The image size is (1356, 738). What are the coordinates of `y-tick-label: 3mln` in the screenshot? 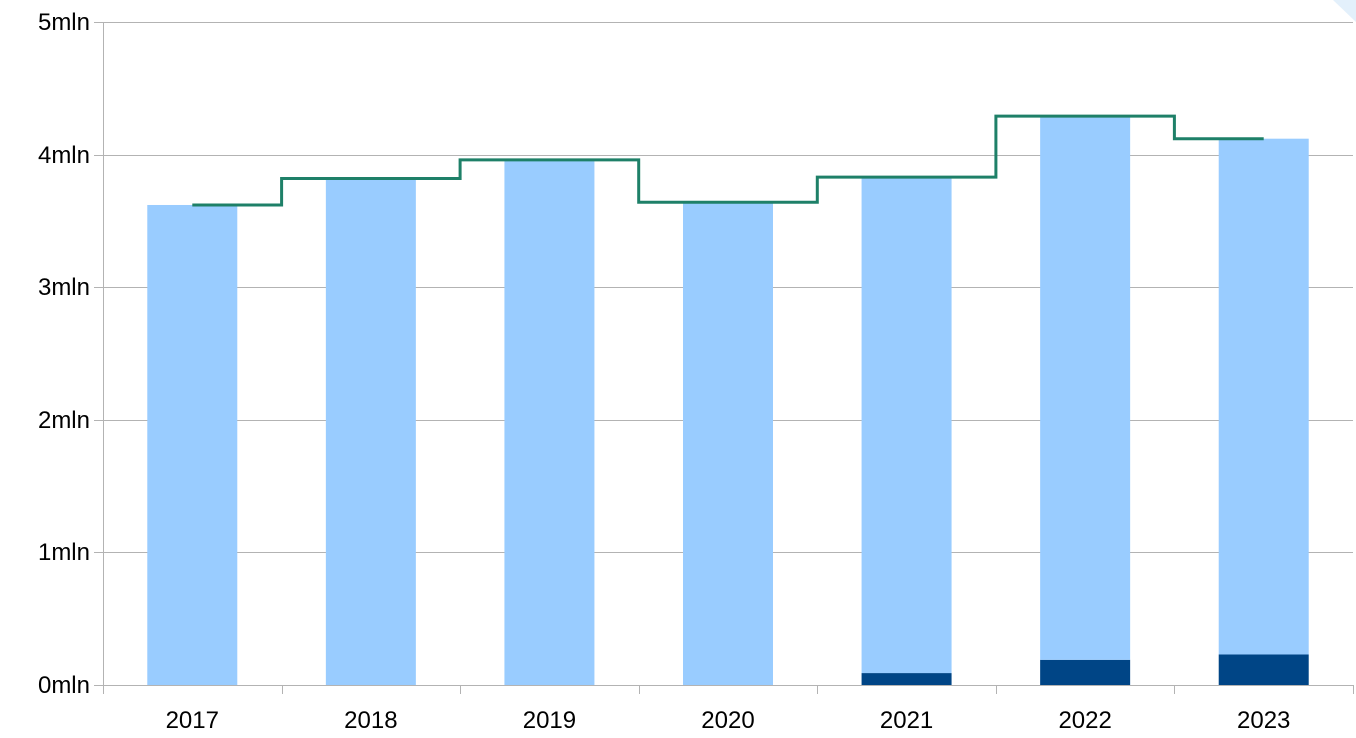 It's located at (64, 287).